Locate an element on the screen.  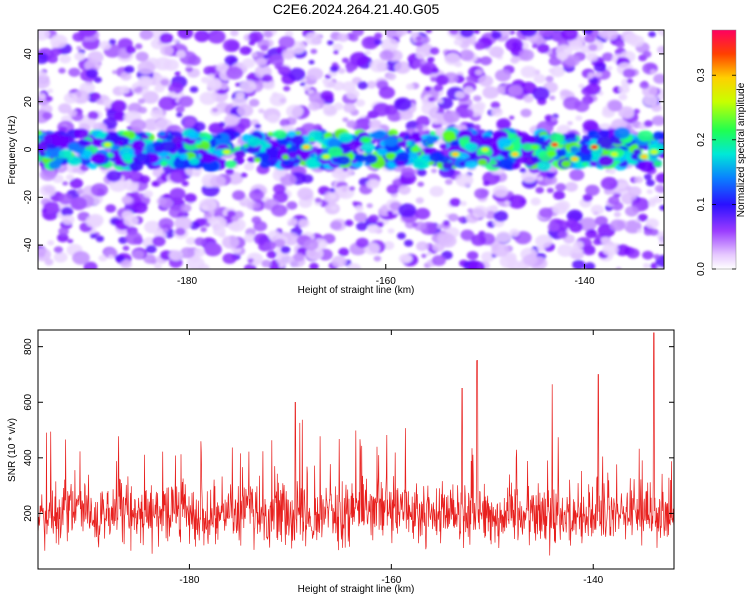
colorbar-gradient is located at coordinates (724, 149).